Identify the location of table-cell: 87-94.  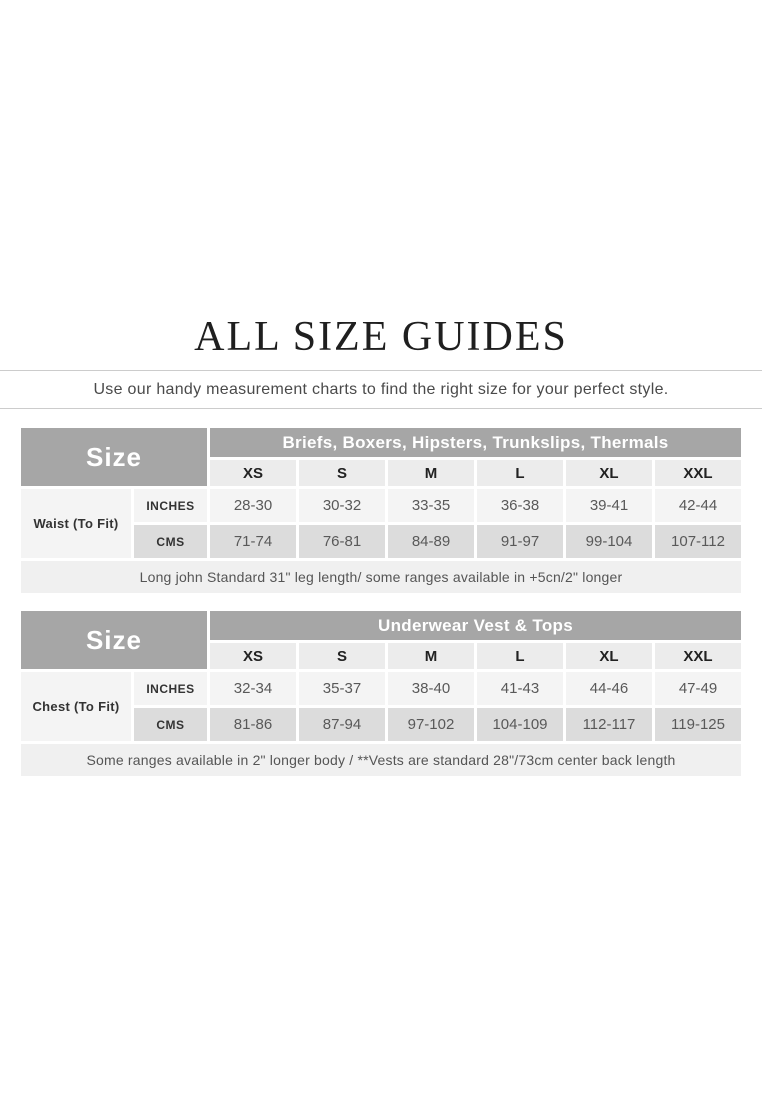
(341, 724).